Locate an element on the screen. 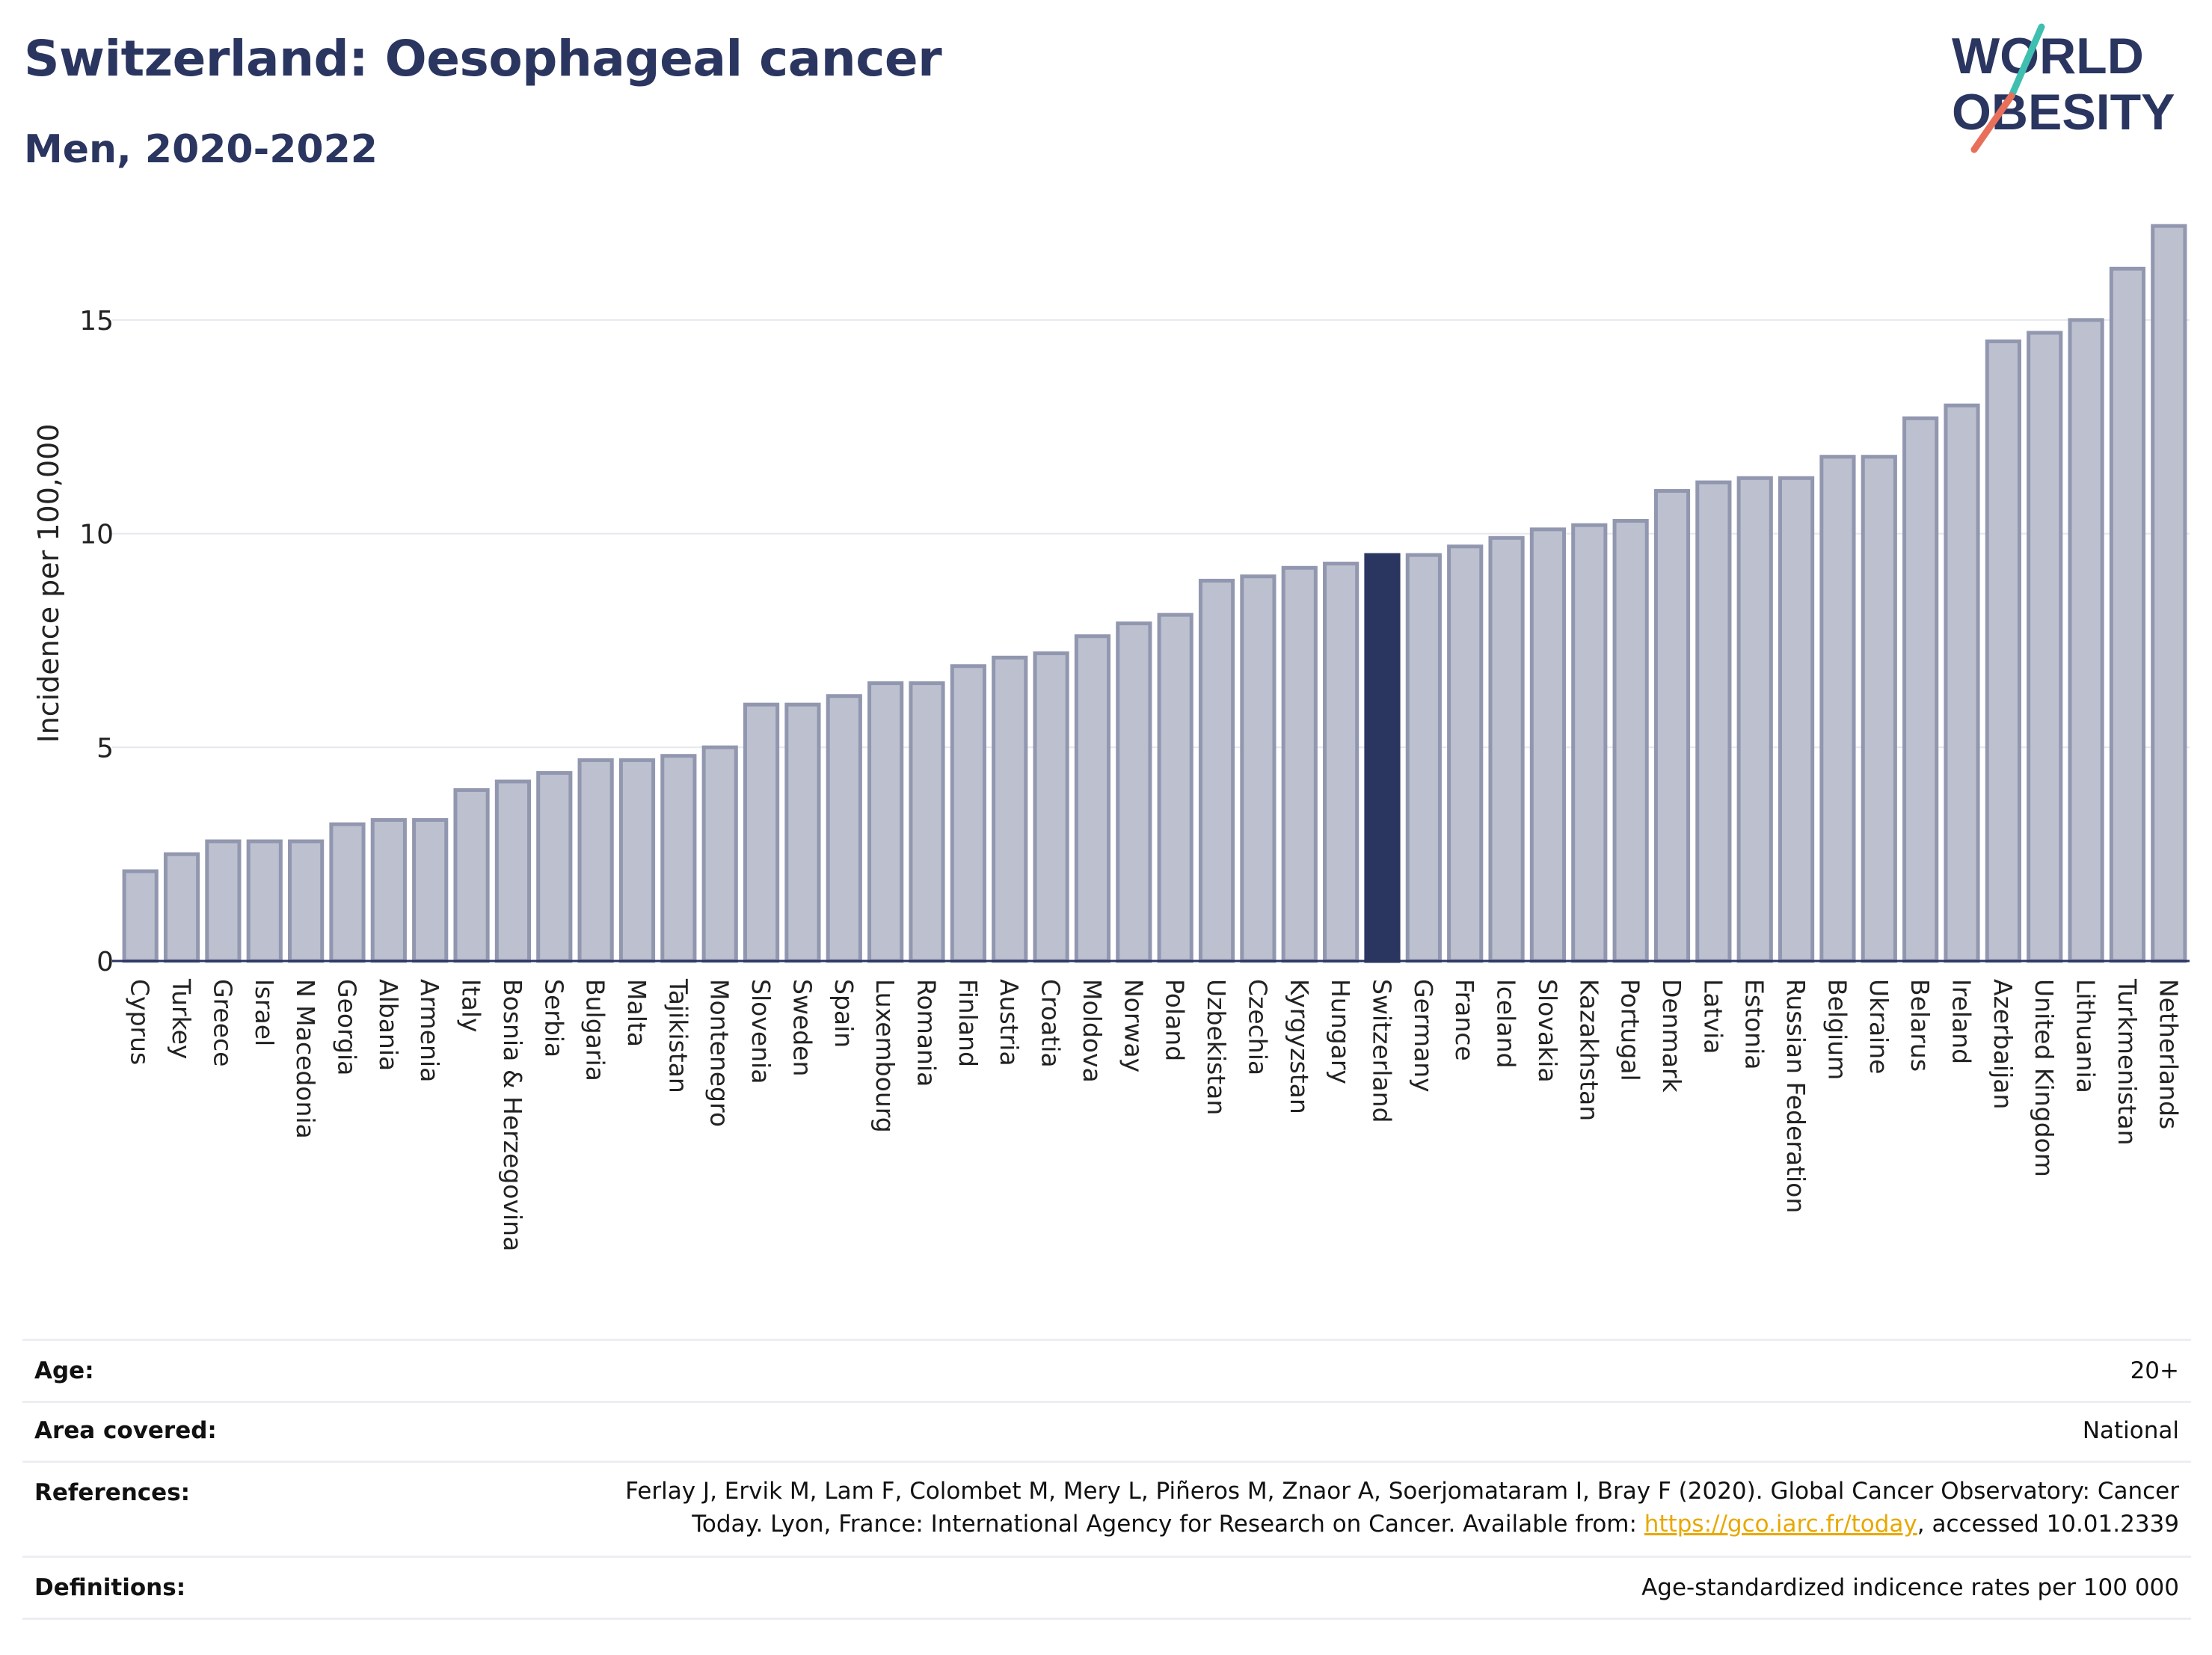  bar-poland is located at coordinates (1175, 787).